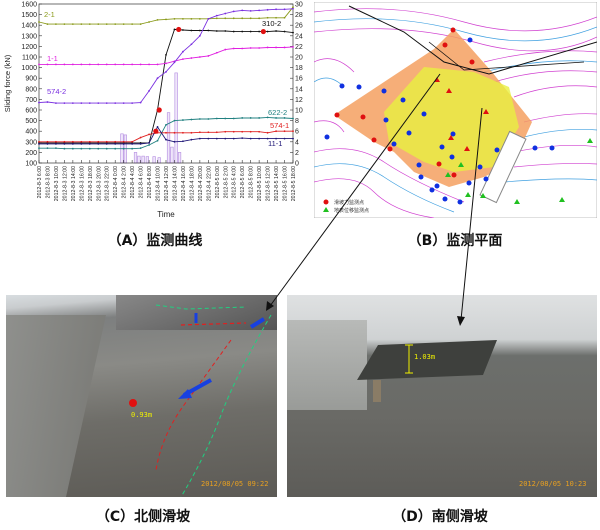 The image size is (600, 530). Describe the element at coordinates (167, 183) in the screenshot. I see `x-tick-label: 2012-8-4 12:00` at that location.